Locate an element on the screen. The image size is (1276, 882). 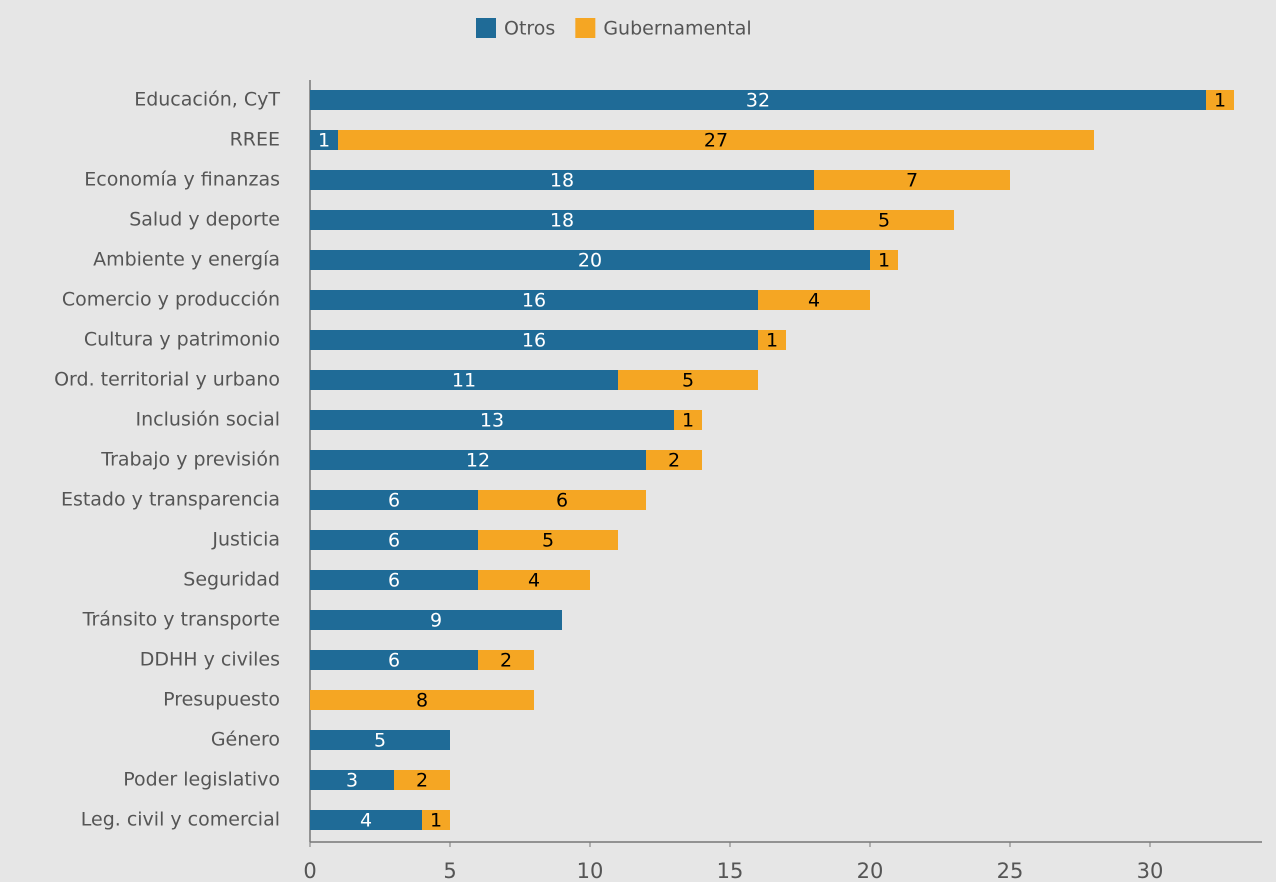
y-tick-label: Estado y transparencia is located at coordinates (170, 500).